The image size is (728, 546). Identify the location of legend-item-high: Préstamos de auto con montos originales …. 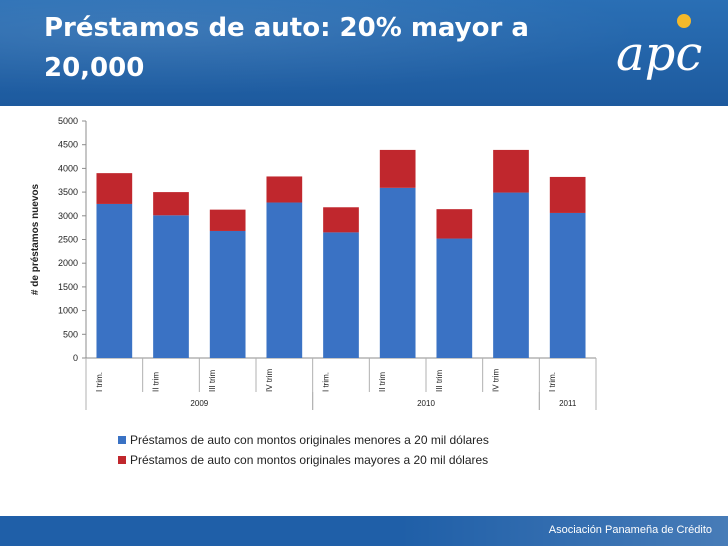
(303, 460).